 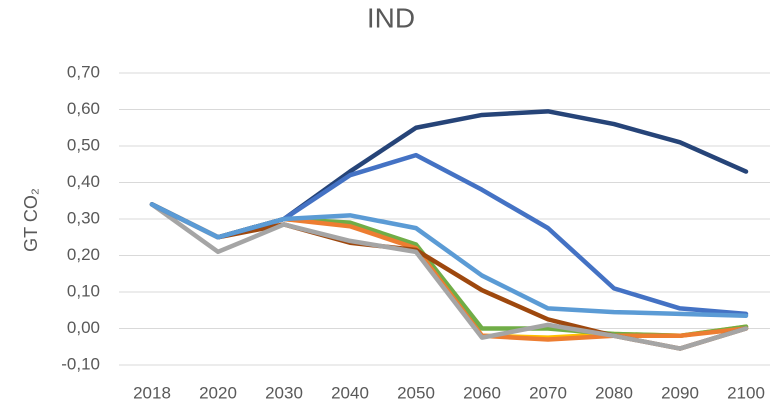 What do you see at coordinates (614, 392) in the screenshot?
I see `x-tick-label: 2080` at bounding box center [614, 392].